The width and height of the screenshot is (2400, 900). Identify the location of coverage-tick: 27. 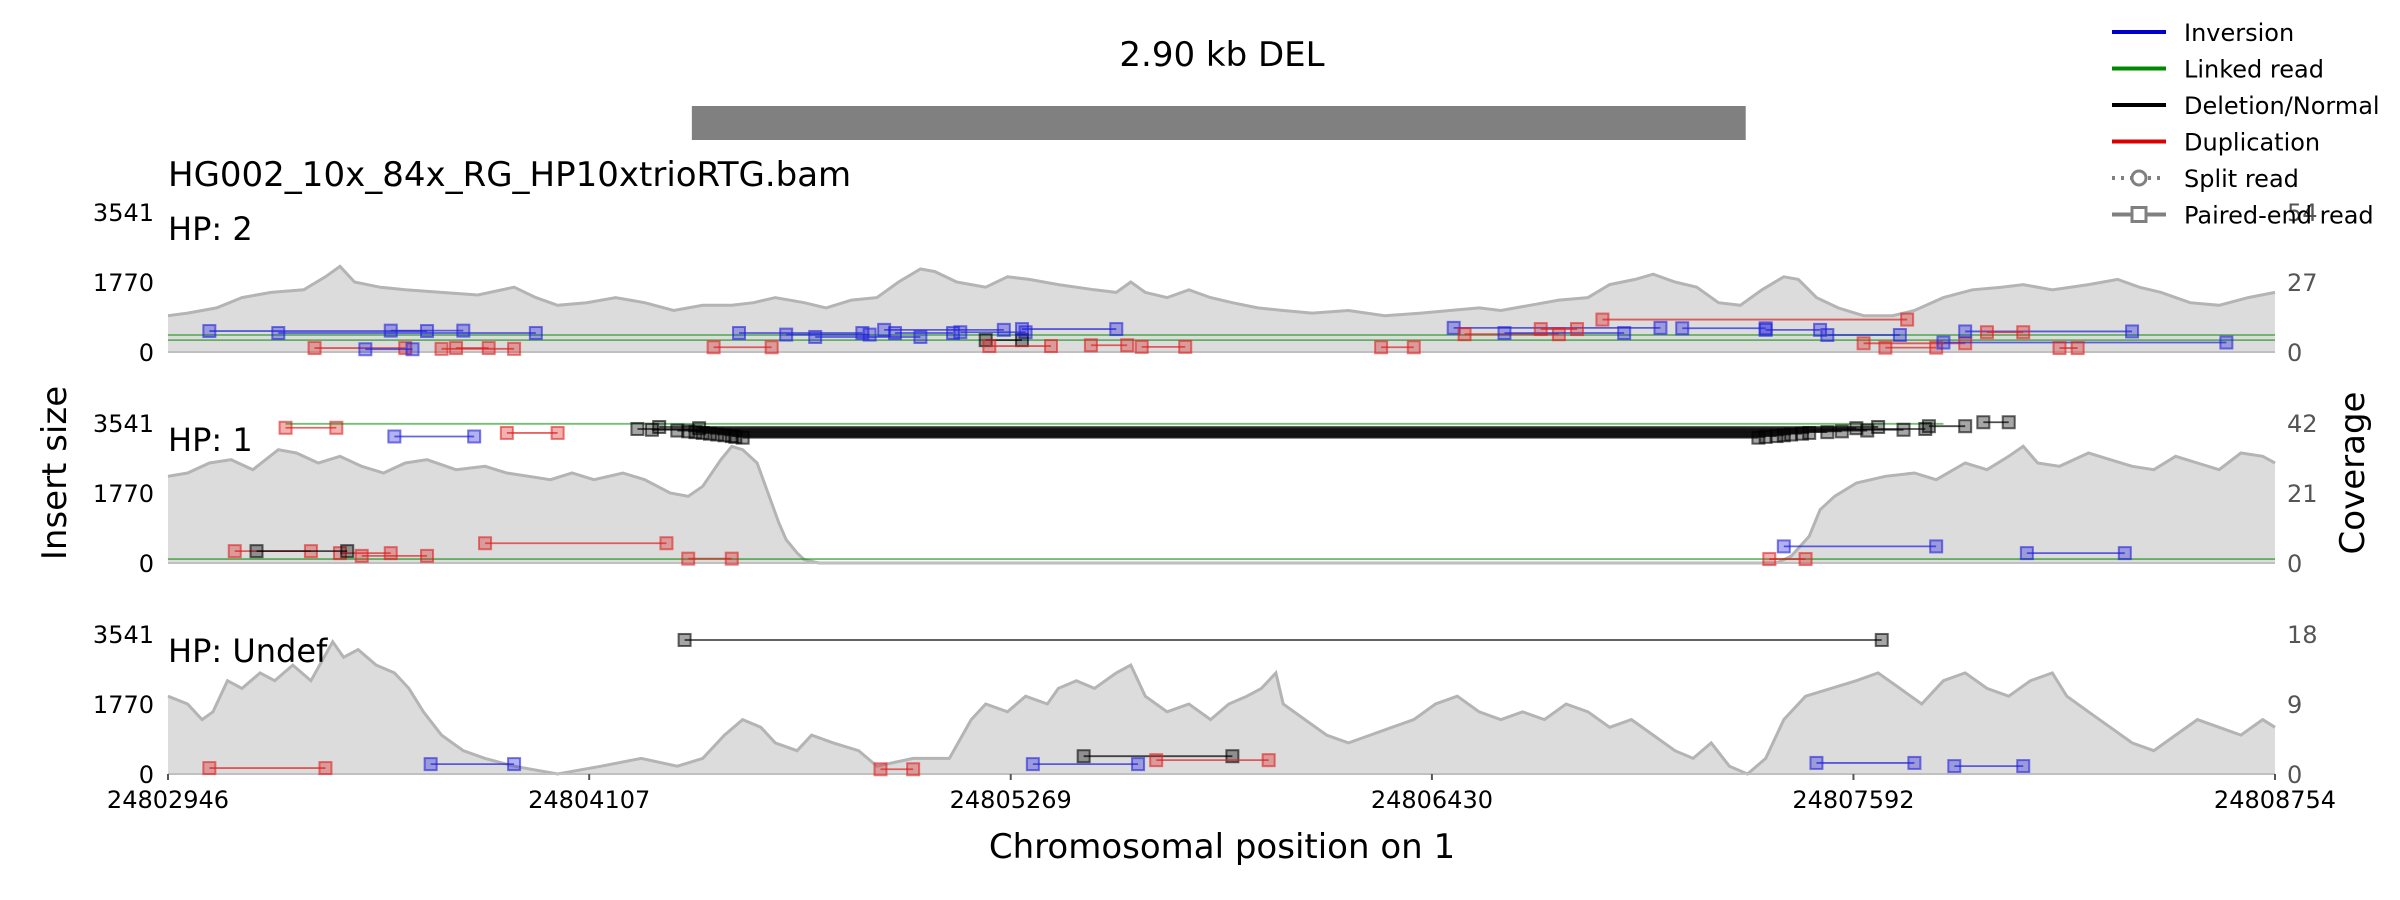
(2302, 283).